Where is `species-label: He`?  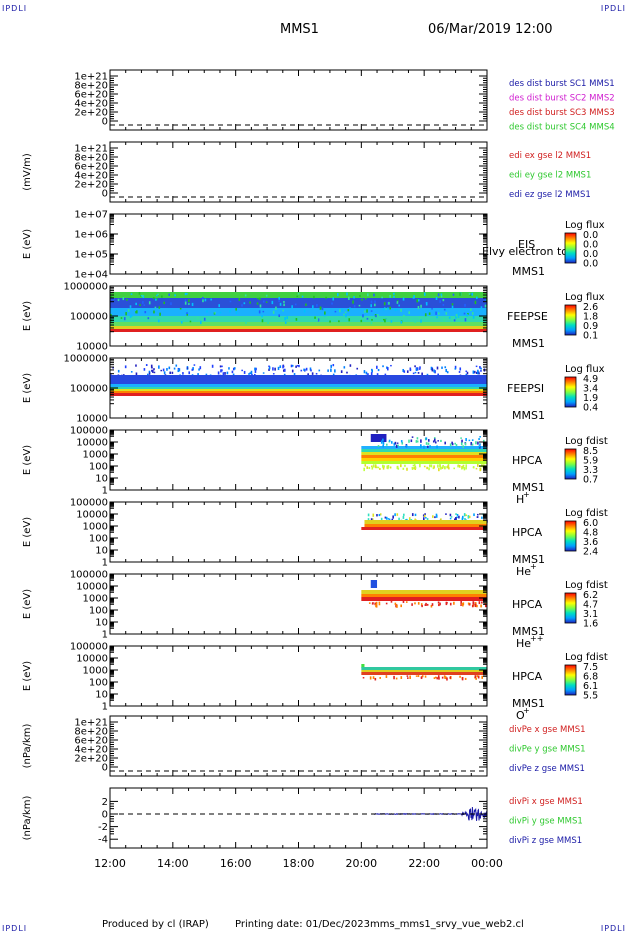
species-label: He is located at coordinates (523, 643).